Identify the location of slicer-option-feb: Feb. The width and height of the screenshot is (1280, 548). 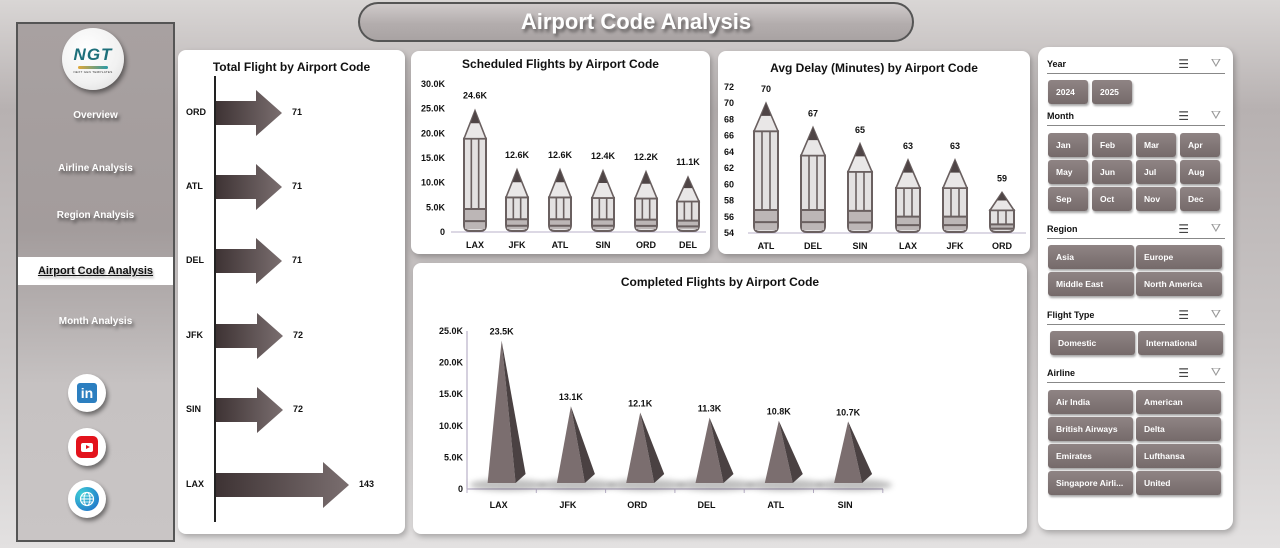
(1112, 145).